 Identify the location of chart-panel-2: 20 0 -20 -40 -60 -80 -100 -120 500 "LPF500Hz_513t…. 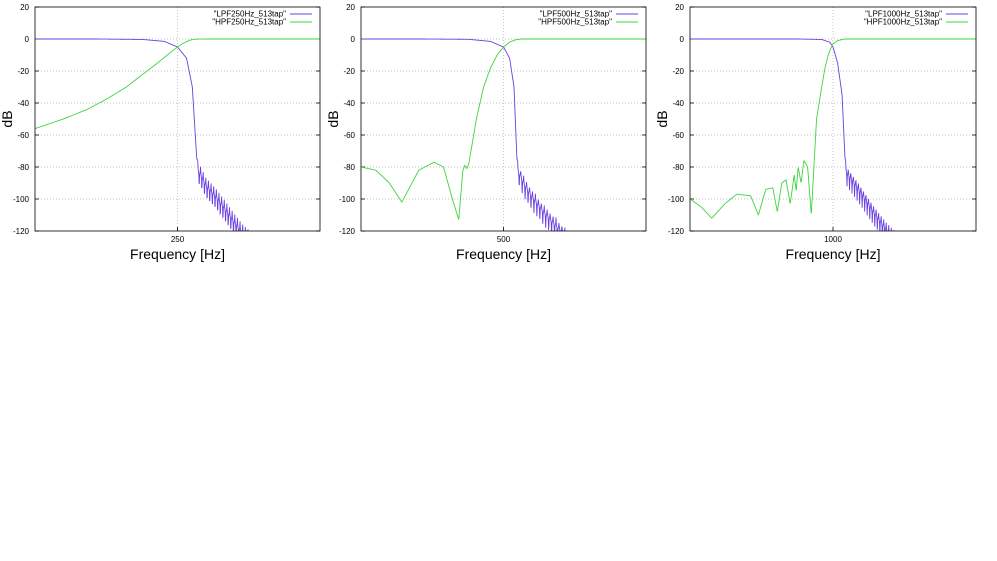
(486, 132).